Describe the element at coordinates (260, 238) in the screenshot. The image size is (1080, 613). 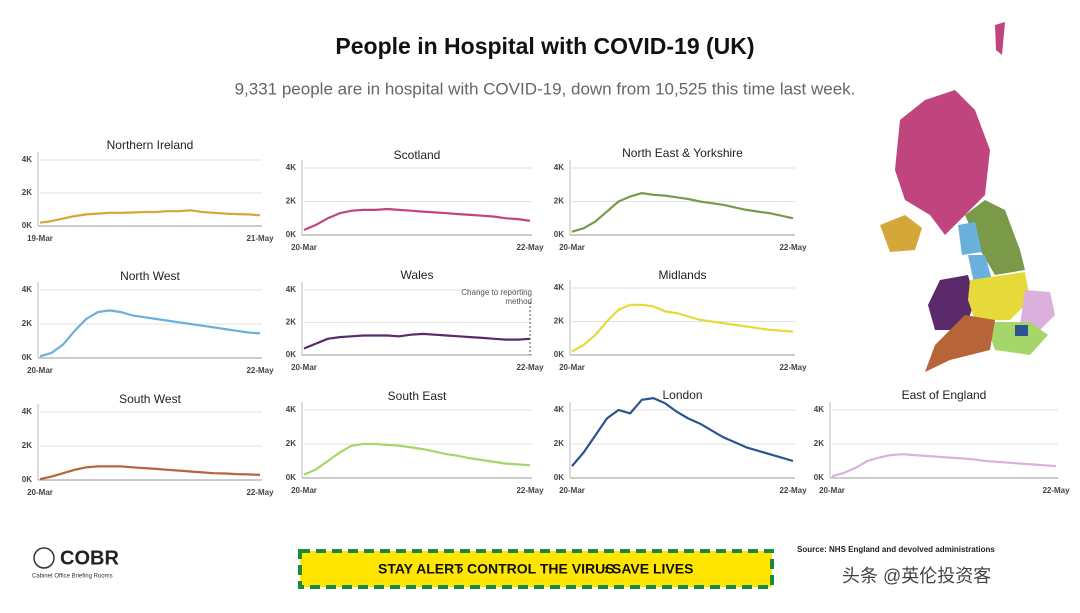
I see `x-tick-label: 21-May` at that location.